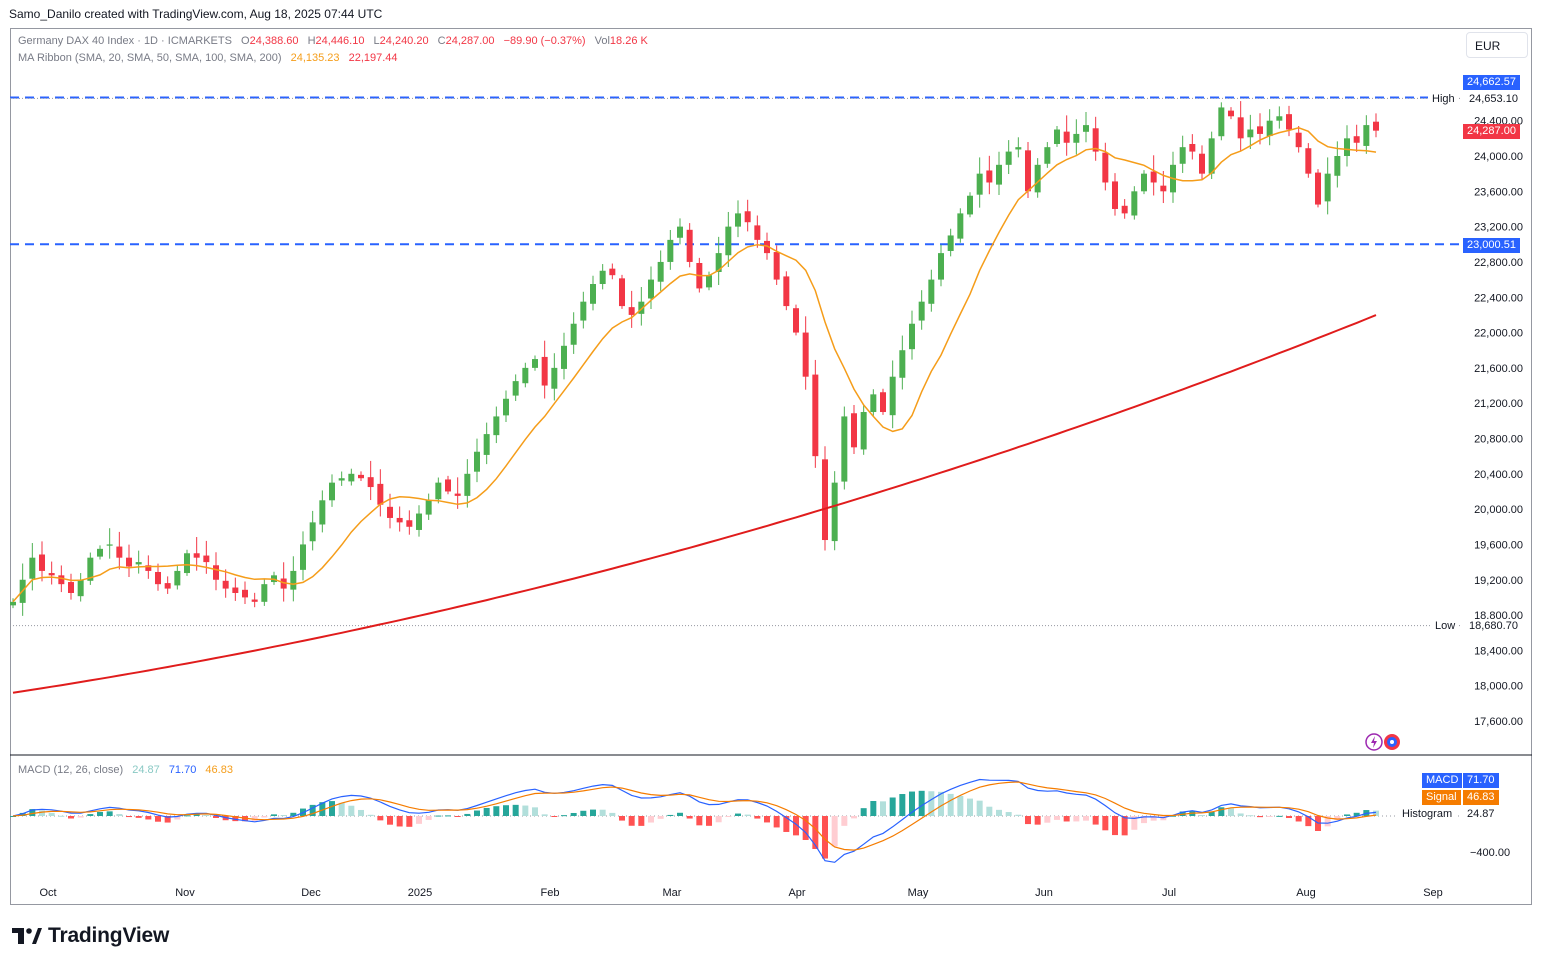 This screenshot has width=1543, height=966. I want to click on macd-legend: MACD (12, 26, close) 24.87 71.70 46.83, so click(125, 770).